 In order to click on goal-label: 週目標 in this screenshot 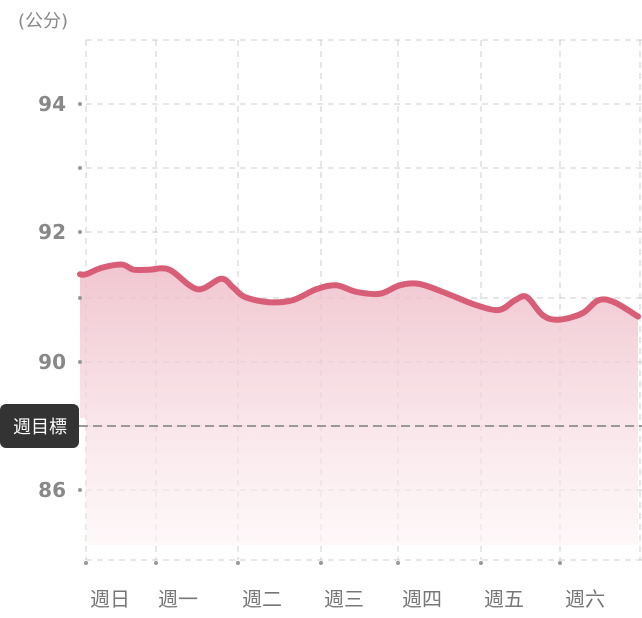, I will do `click(40, 427)`.